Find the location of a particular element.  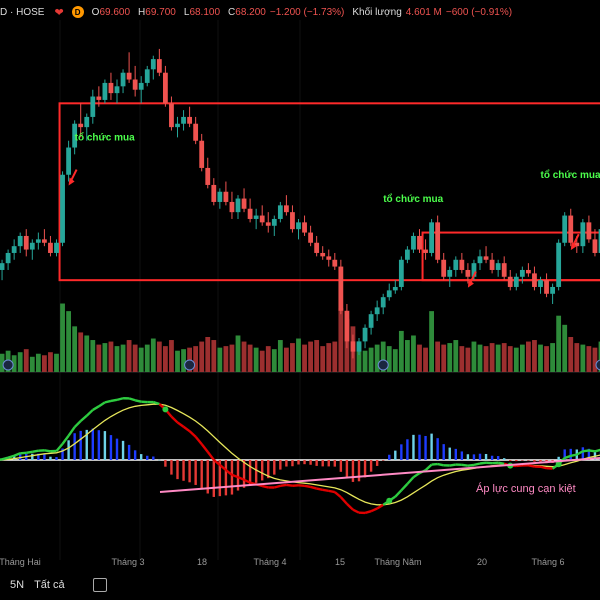

symbol-title: D · HOSE is located at coordinates (22, 12).